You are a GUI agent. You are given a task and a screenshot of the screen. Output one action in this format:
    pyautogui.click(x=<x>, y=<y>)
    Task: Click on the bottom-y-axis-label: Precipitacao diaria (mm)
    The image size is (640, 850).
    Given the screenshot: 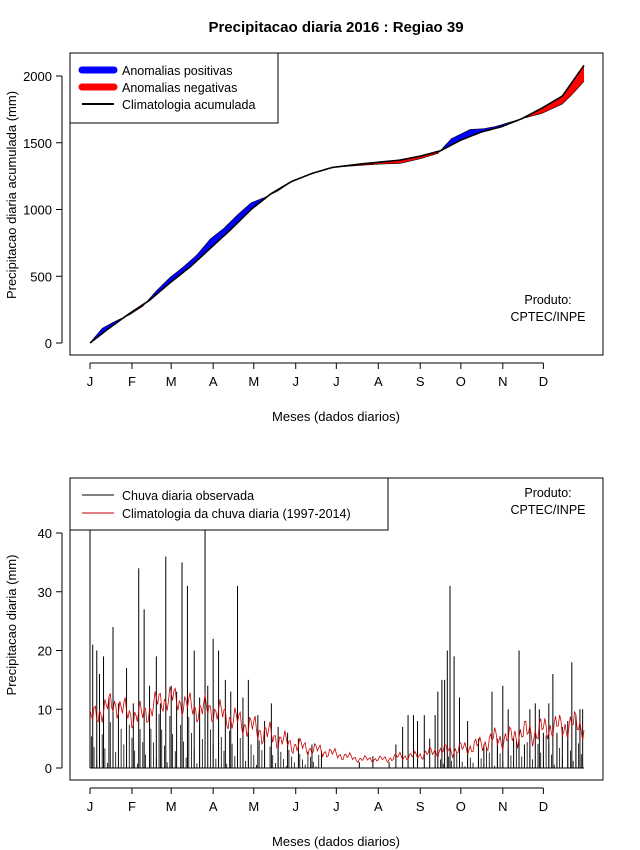 What is the action you would take?
    pyautogui.click(x=11, y=625)
    